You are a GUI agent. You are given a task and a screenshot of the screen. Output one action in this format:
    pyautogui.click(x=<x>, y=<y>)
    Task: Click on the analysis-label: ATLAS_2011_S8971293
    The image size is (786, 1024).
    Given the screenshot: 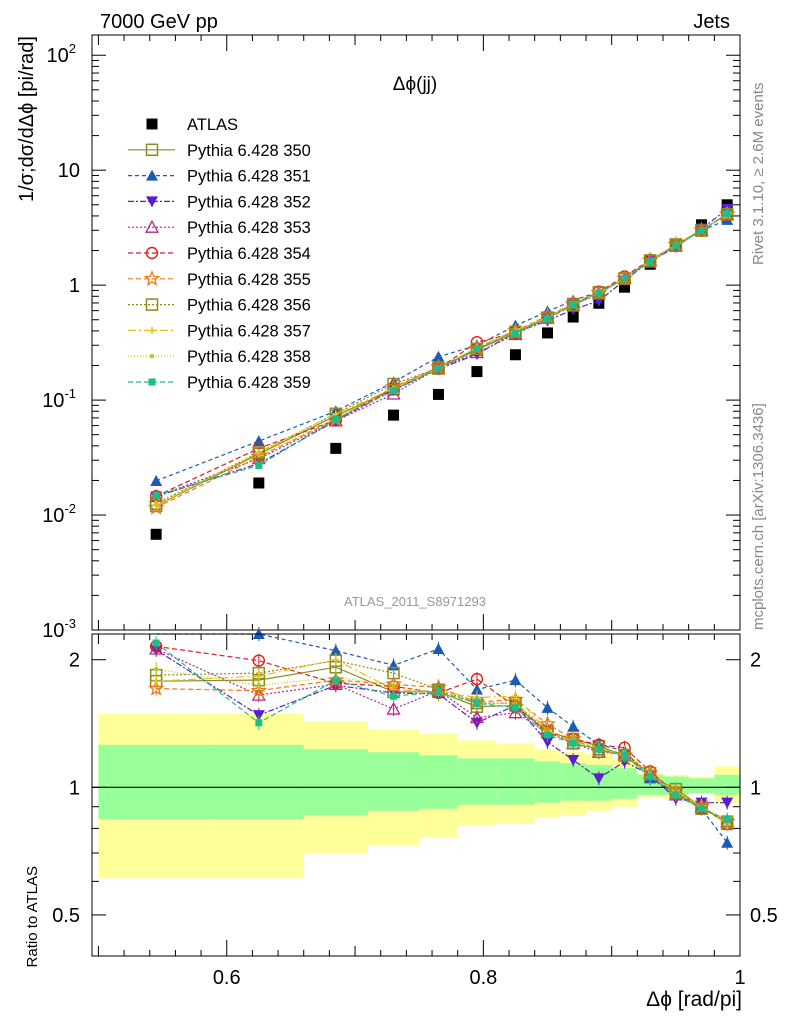 What is the action you would take?
    pyautogui.click(x=415, y=601)
    